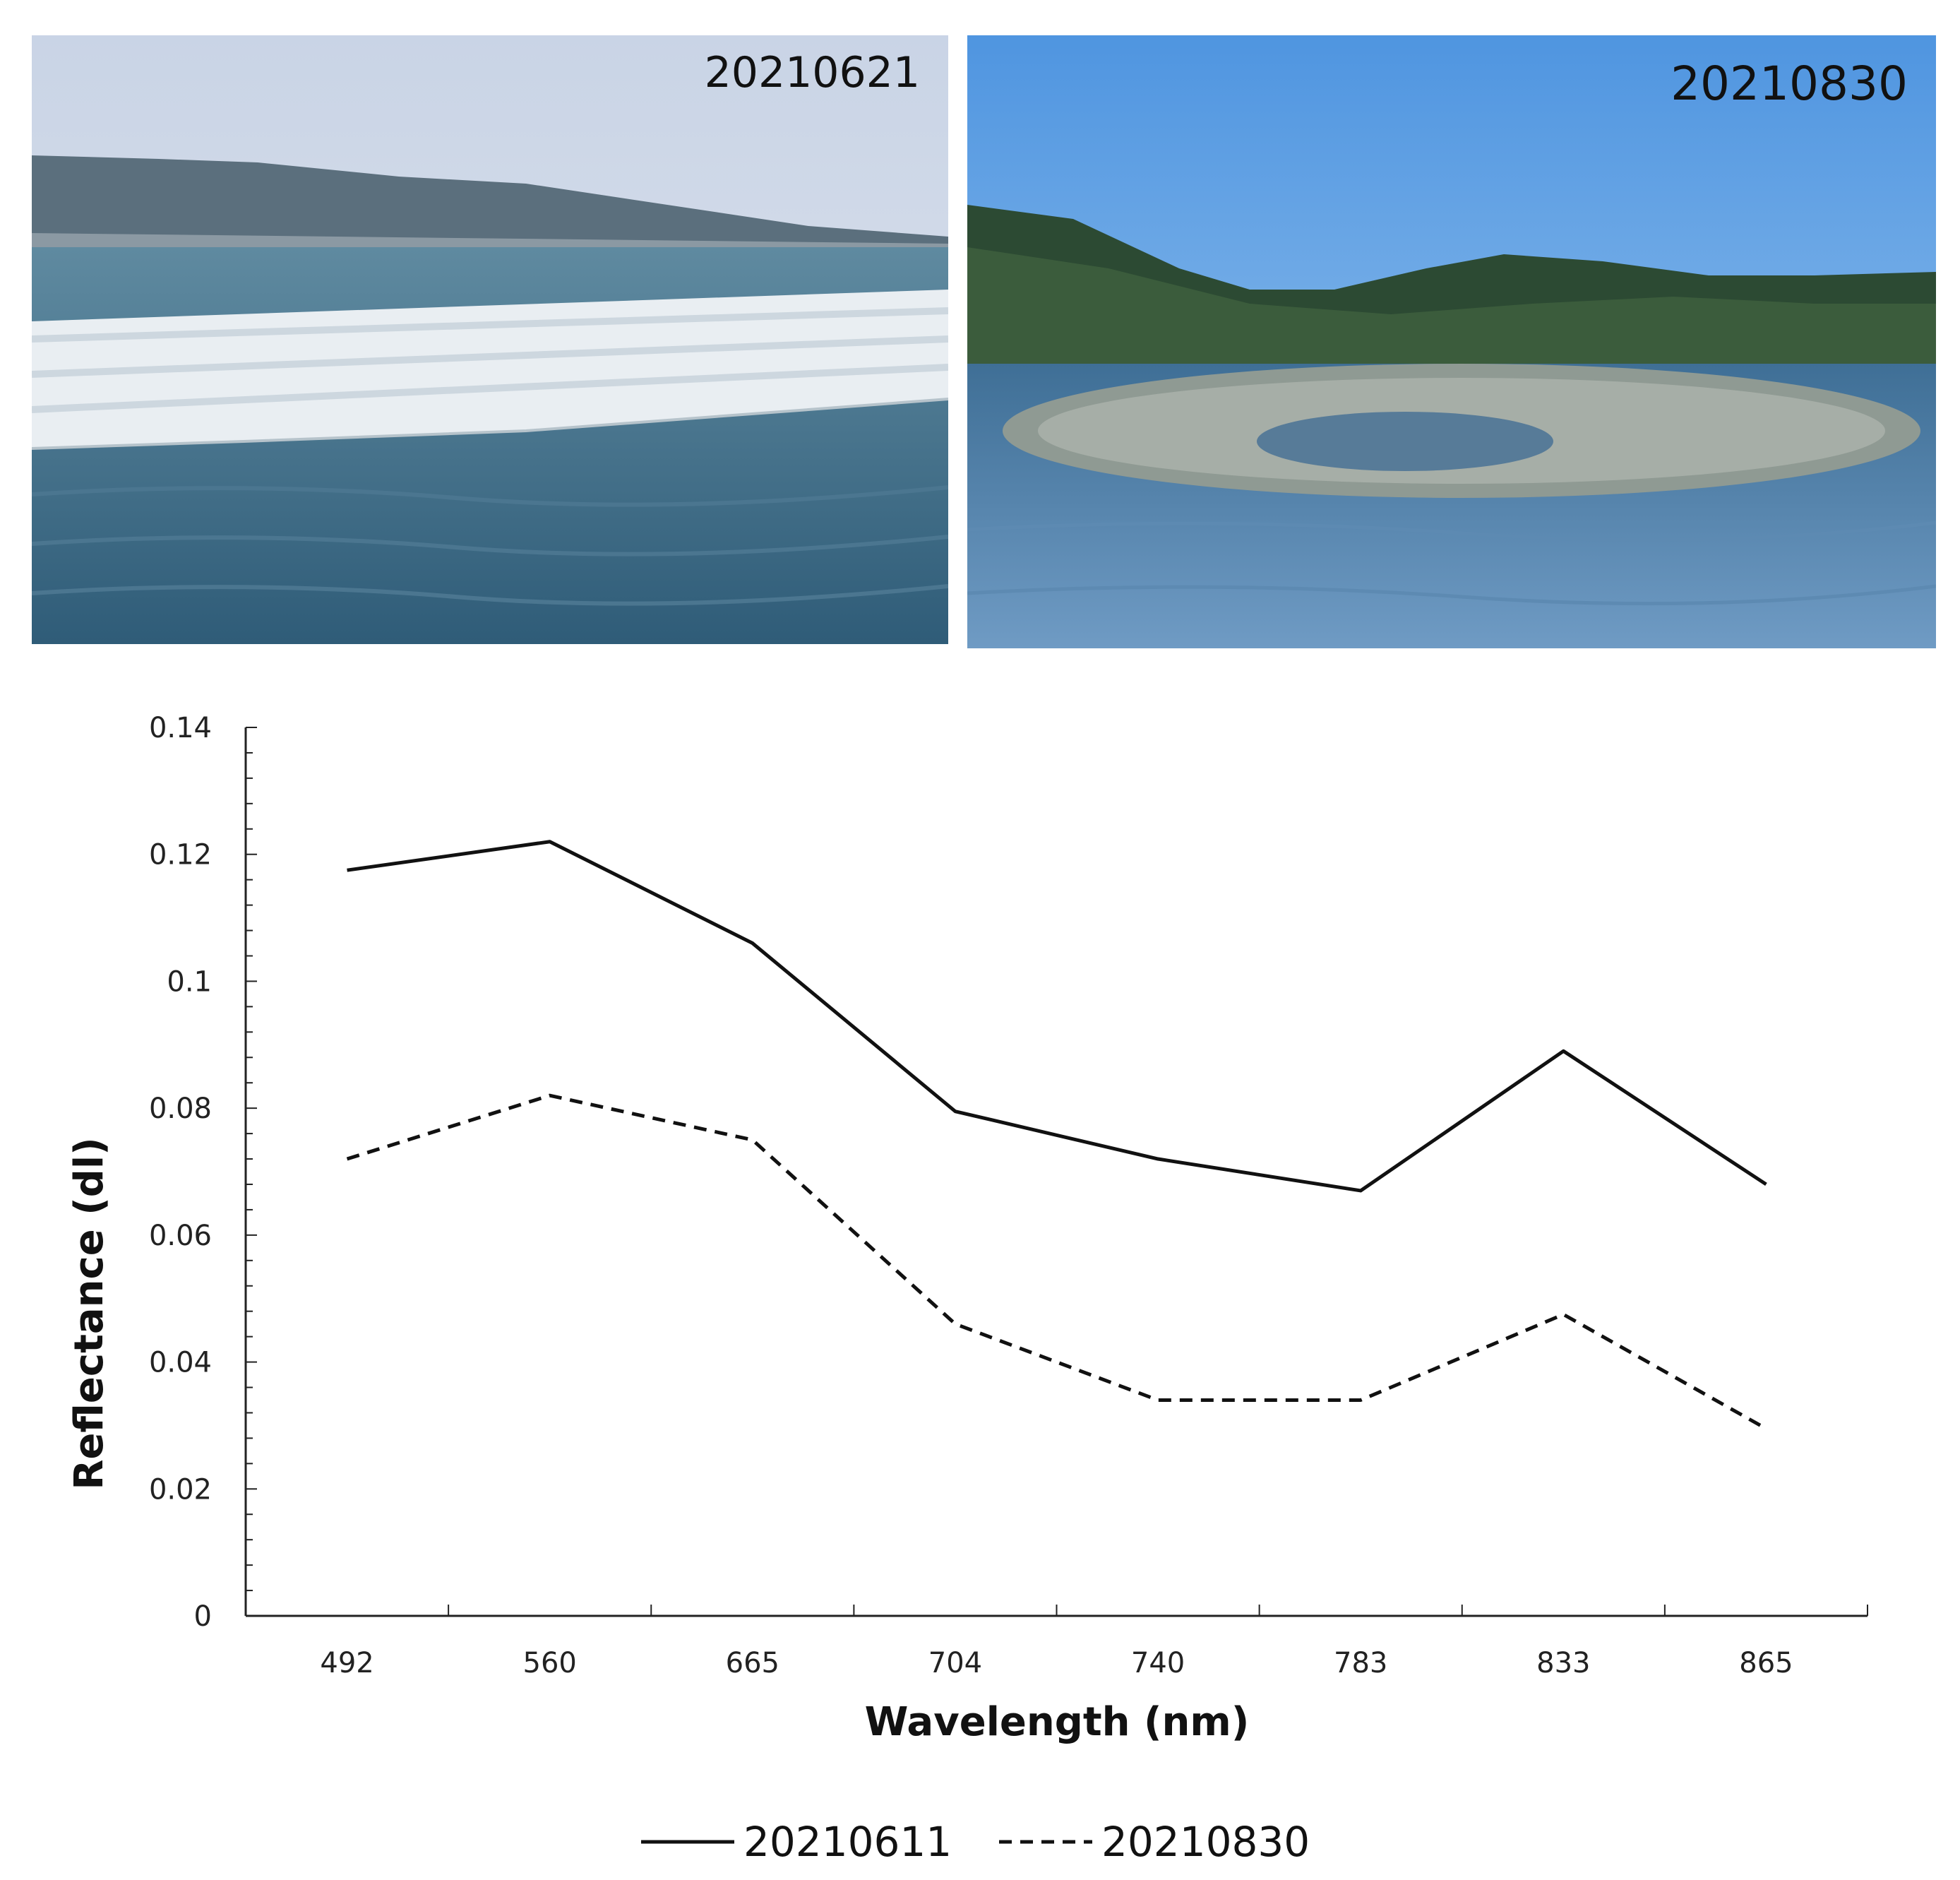 This screenshot has width=1960, height=1880. What do you see at coordinates (1158, 1663) in the screenshot?
I see `x-tick-label: 740` at bounding box center [1158, 1663].